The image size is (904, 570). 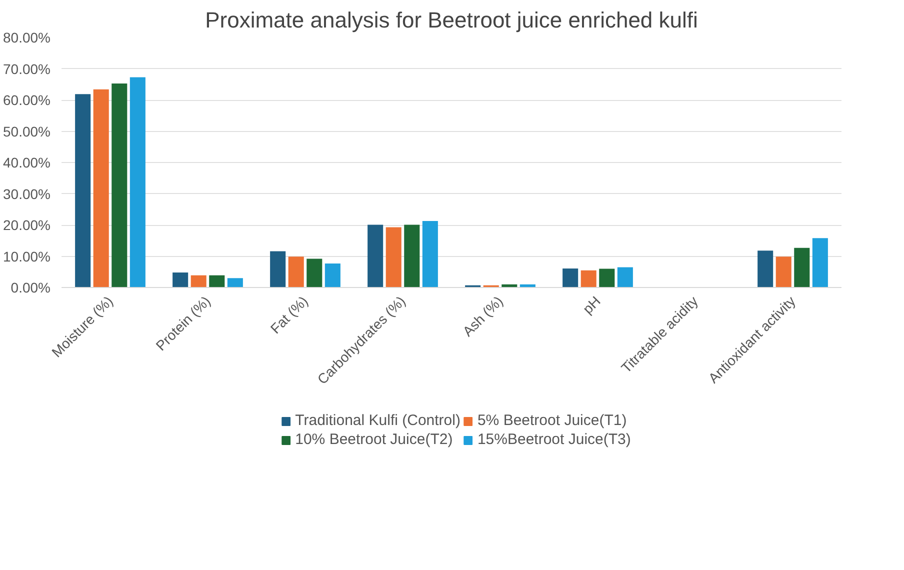 I want to click on x-tick-label: Fat (%), so click(x=289, y=314).